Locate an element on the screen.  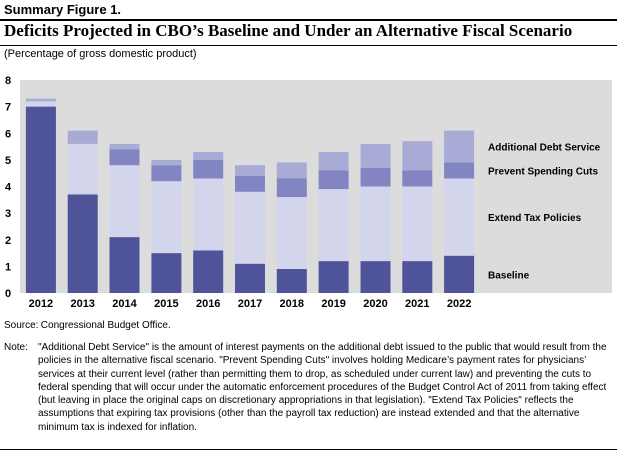
bar-segment-baseline-2013 is located at coordinates (82, 243).